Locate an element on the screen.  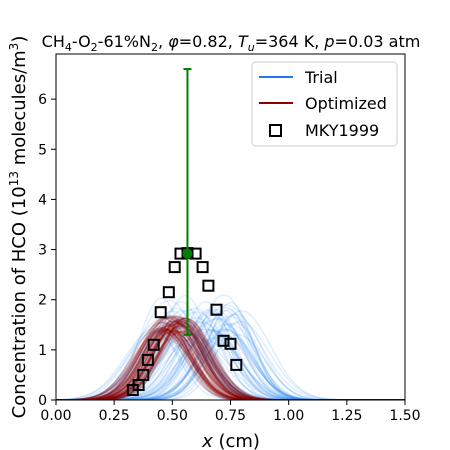
x-axis-label: x (cm) is located at coordinates (230, 440).